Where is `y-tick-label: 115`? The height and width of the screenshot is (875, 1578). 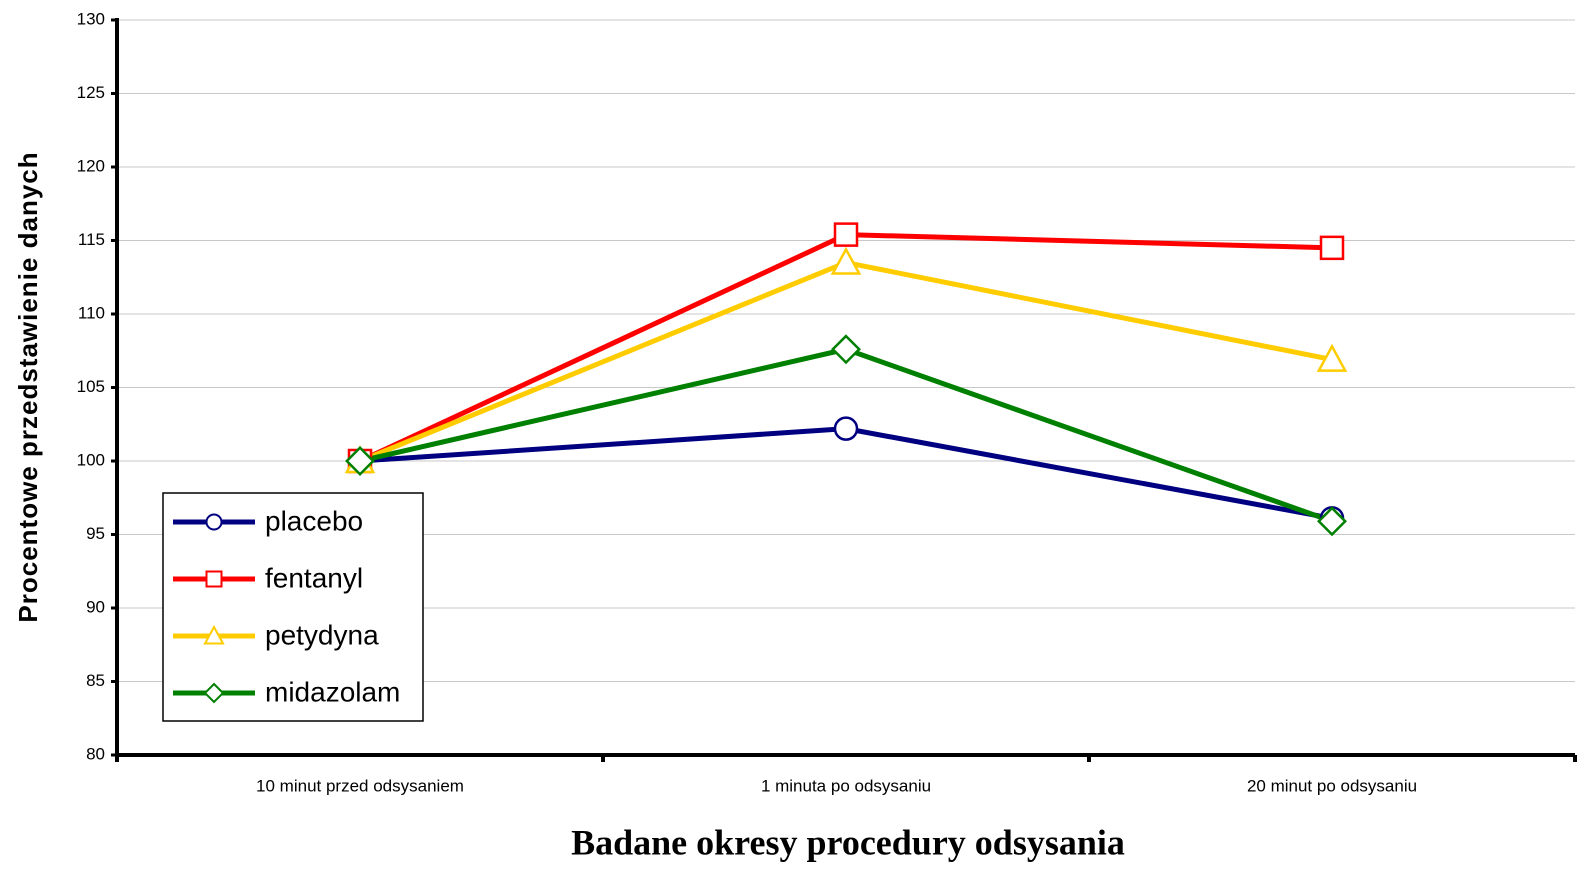
y-tick-label: 115 is located at coordinates (91, 239).